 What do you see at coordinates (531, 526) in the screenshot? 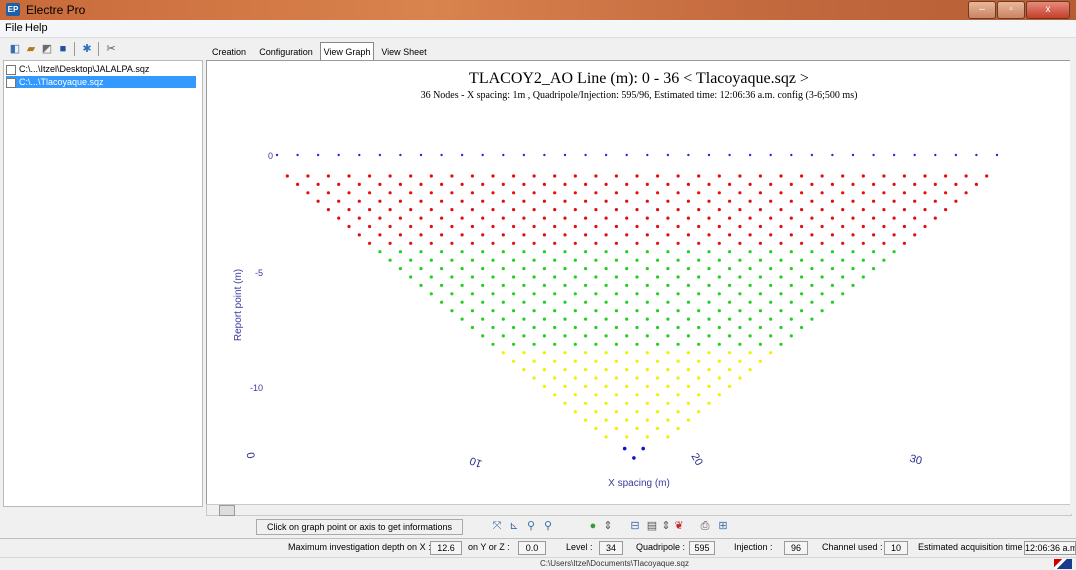
I see `zoom-in-icon: ⚲` at bounding box center [531, 526].